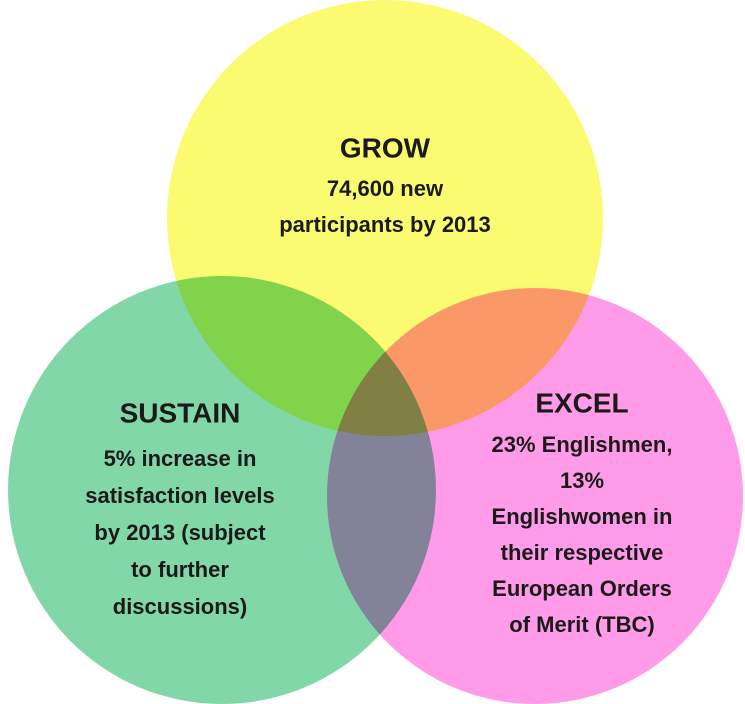 This screenshot has height=704, width=745. Describe the element at coordinates (180, 606) in the screenshot. I see `circle-text: discussions)` at that location.